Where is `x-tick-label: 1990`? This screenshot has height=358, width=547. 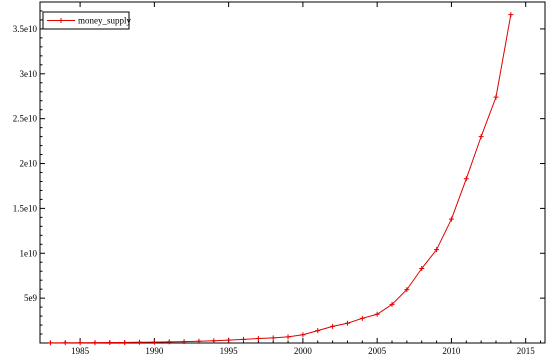
x-tick-label: 1990 is located at coordinates (154, 351).